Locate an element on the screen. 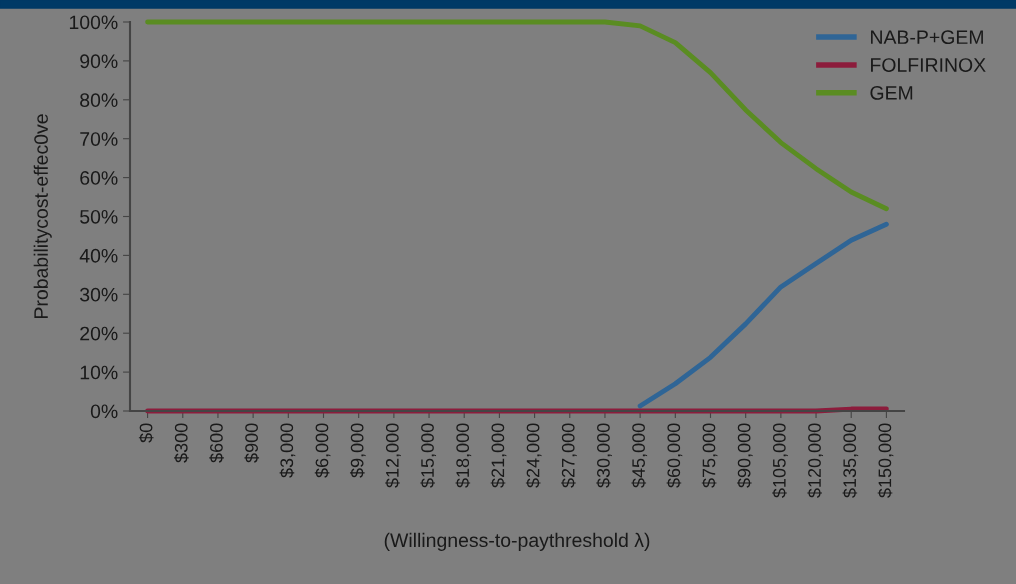 The height and width of the screenshot is (584, 1016). y-tick-label: 80% is located at coordinates (99, 100).